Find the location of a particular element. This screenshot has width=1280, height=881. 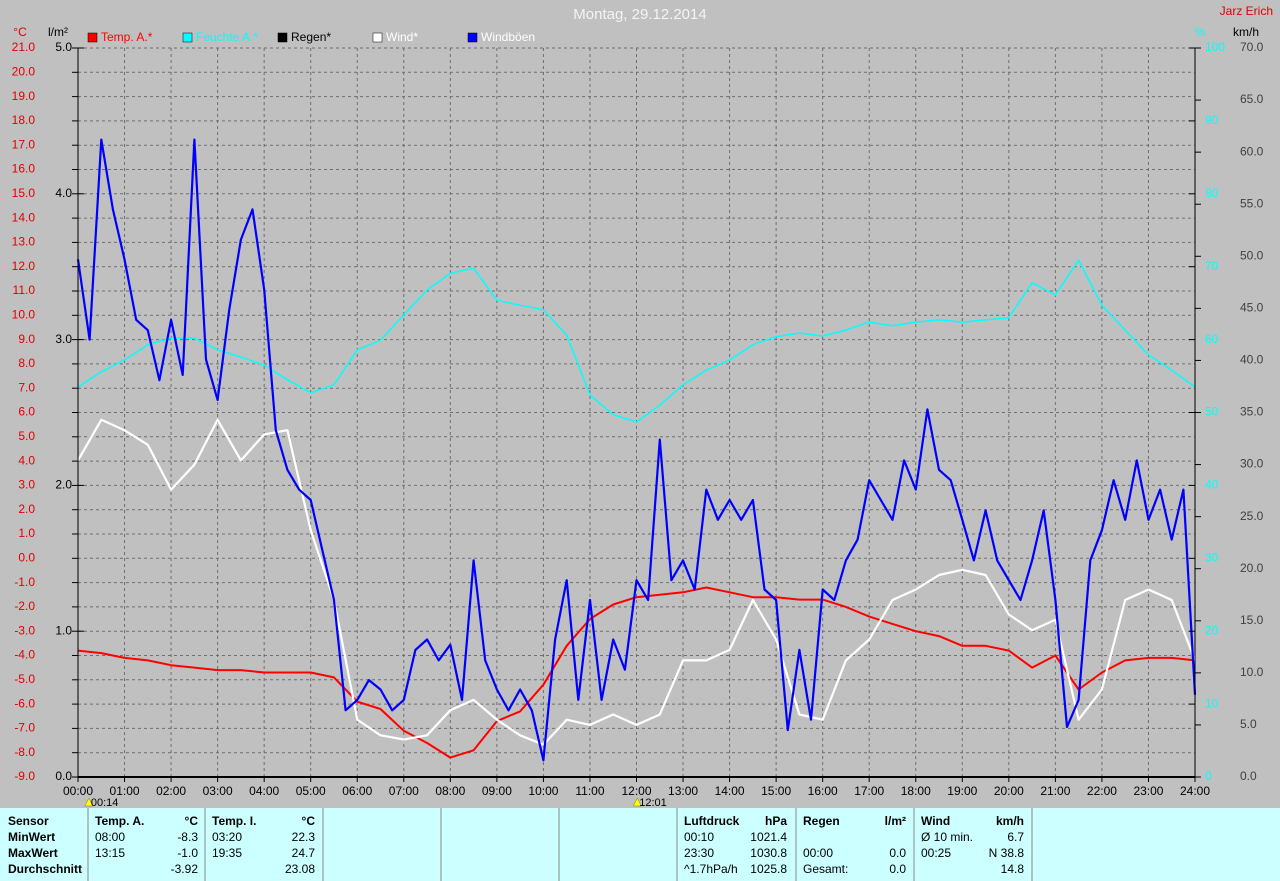

y-tick-label: -3.0 is located at coordinates (24, 630).